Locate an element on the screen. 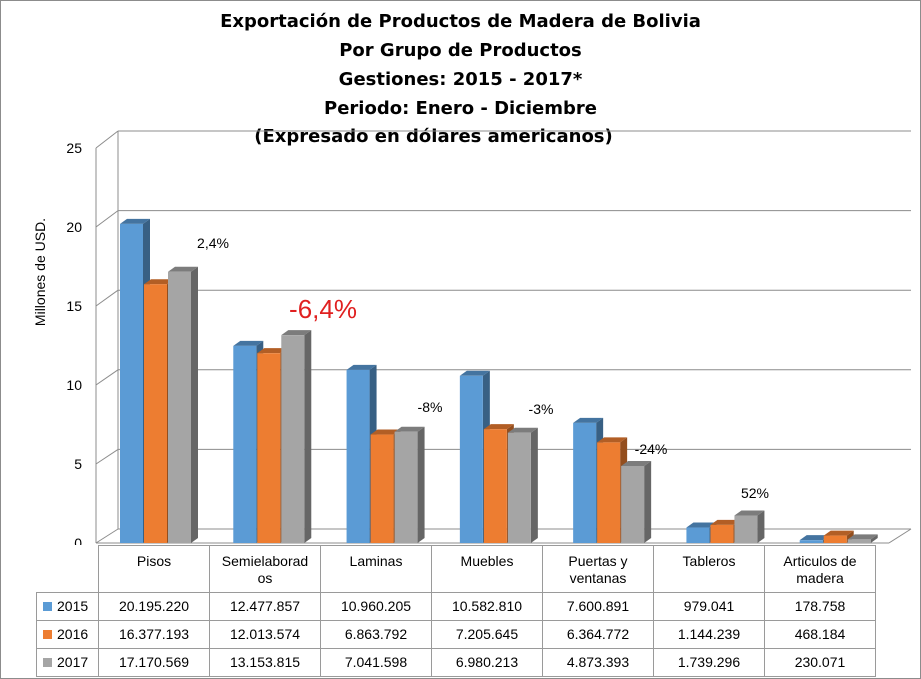 This screenshot has width=921, height=679. growth-annotation: 2,4% is located at coordinates (213, 243).